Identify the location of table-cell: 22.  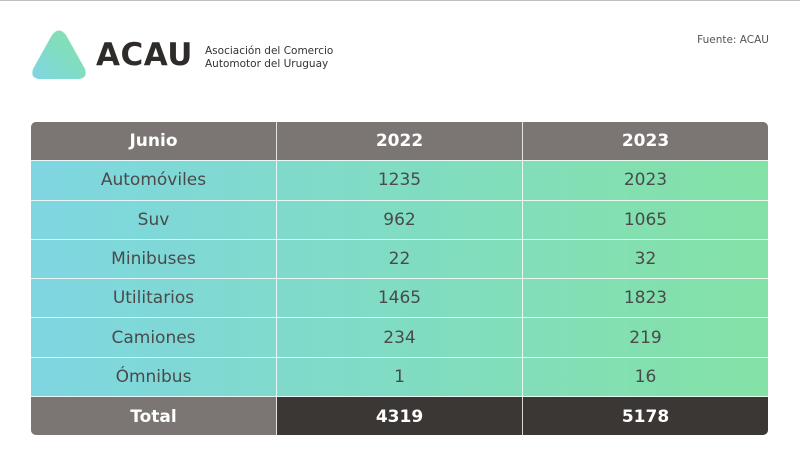
(400, 259).